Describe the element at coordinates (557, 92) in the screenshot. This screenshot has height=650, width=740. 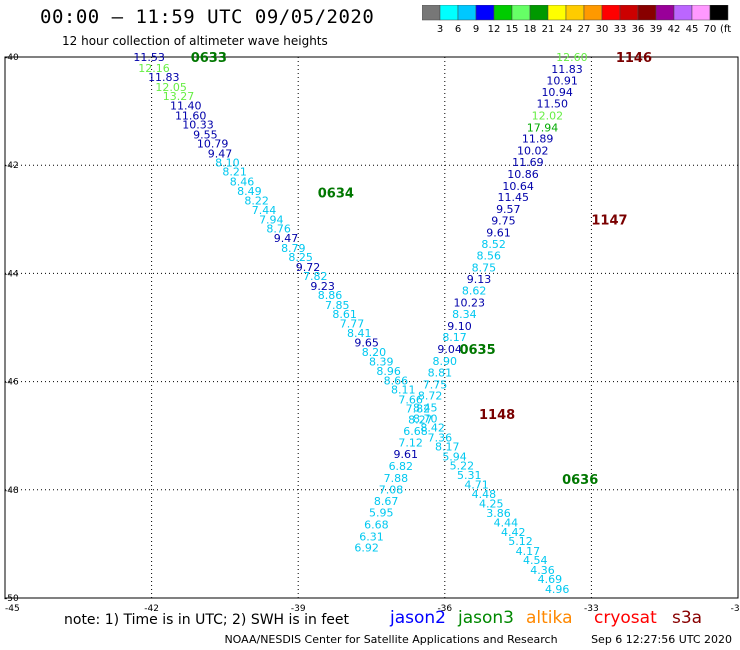
I see `wave-height-point: 10.94` at that location.